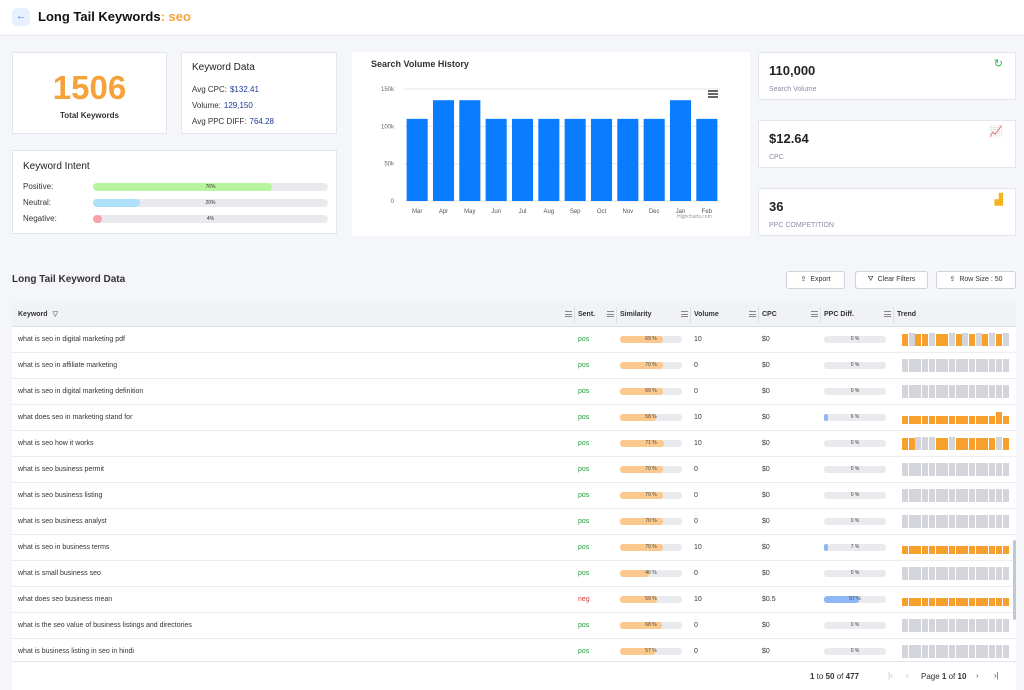  What do you see at coordinates (389, 165) in the screenshot?
I see `chart-y-tick-label: 50k` at bounding box center [389, 165].